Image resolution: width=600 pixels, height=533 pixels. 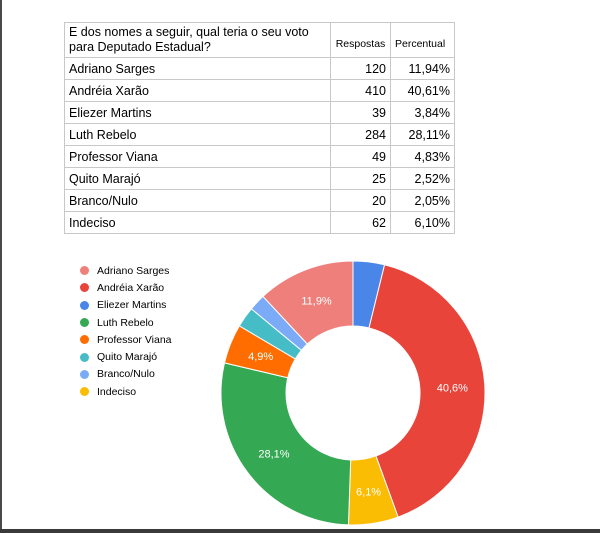 What do you see at coordinates (360, 178) in the screenshot?
I see `responses-cell: 25` at bounding box center [360, 178].